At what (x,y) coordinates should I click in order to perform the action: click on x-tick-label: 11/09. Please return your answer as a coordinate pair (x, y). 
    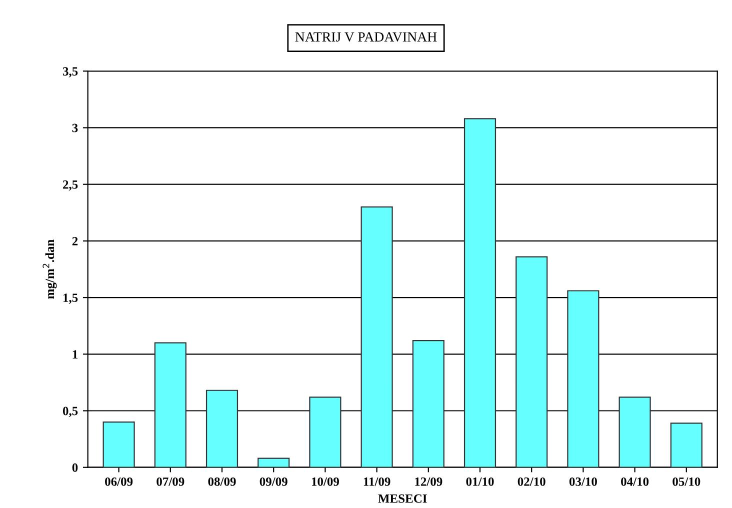
    Looking at the image, I should click on (377, 481).